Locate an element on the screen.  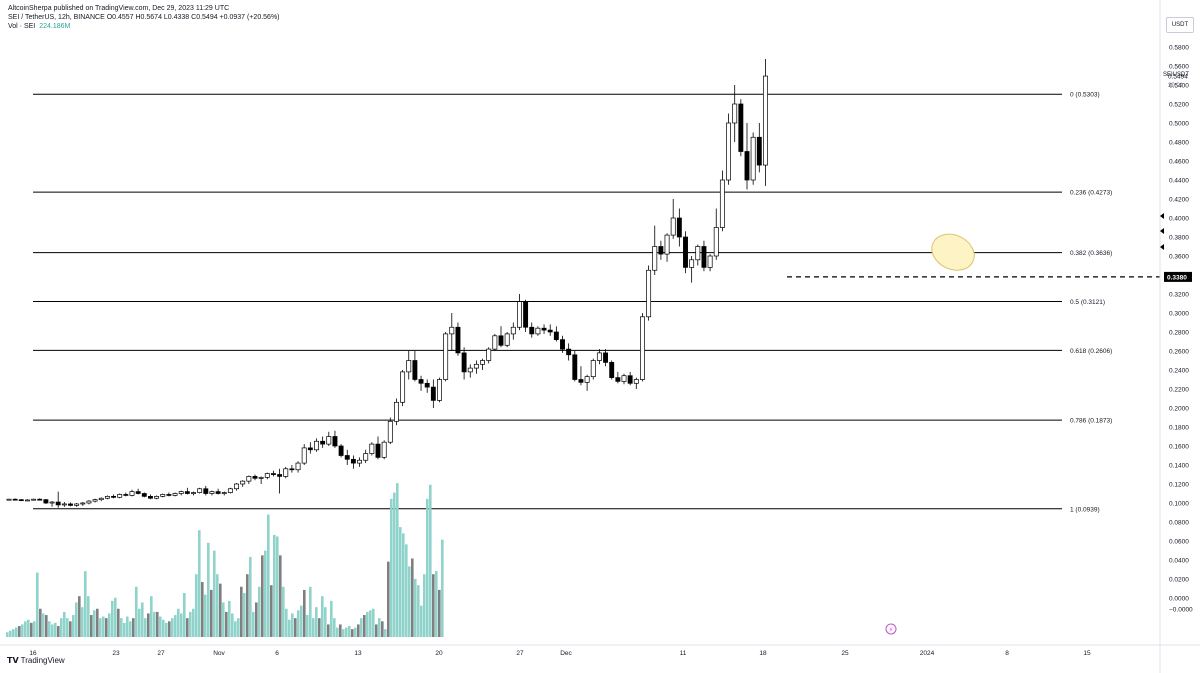
volume-value: 224.186M is located at coordinates (55, 26).